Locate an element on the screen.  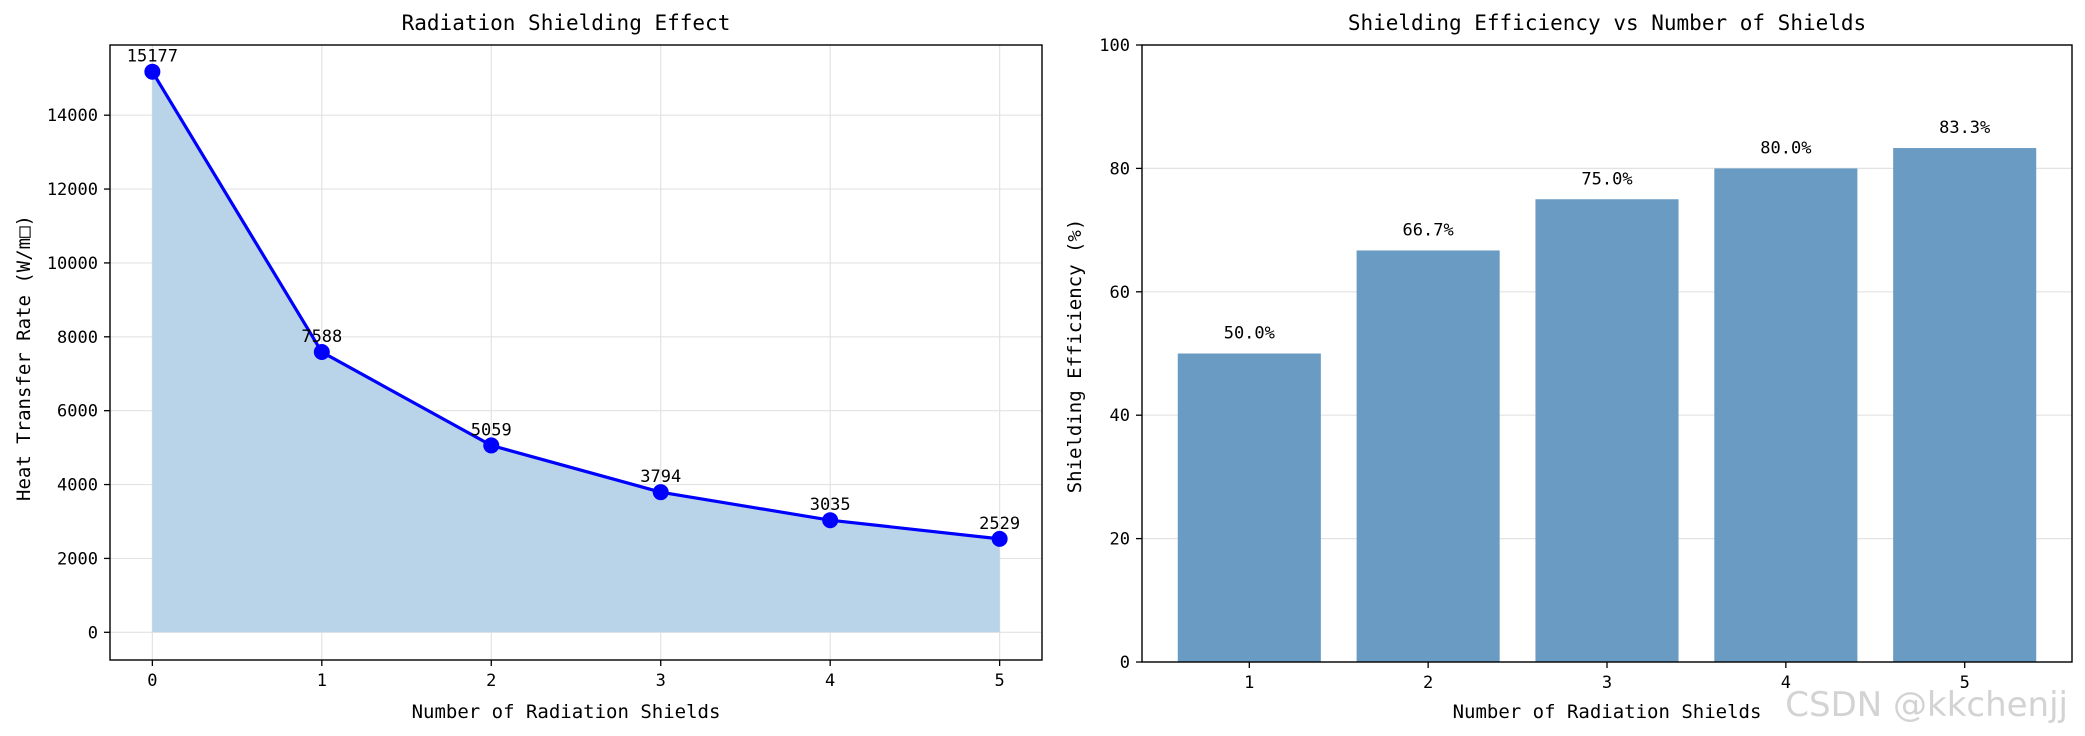
line-chart-x-tick-label: 0 is located at coordinates (152, 681).